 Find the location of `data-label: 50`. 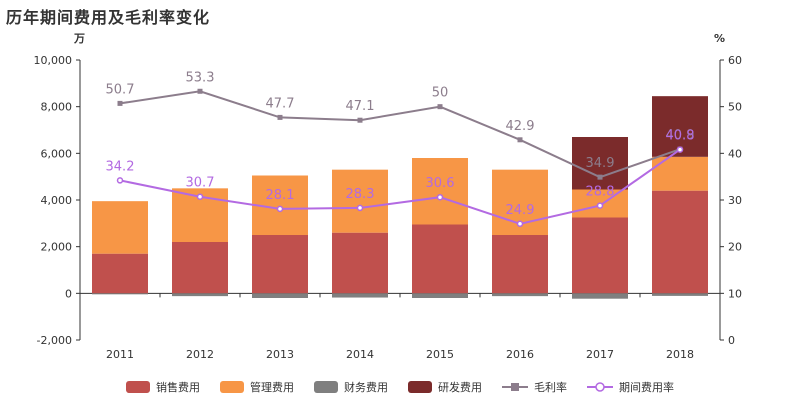

data-label: 50 is located at coordinates (440, 93).